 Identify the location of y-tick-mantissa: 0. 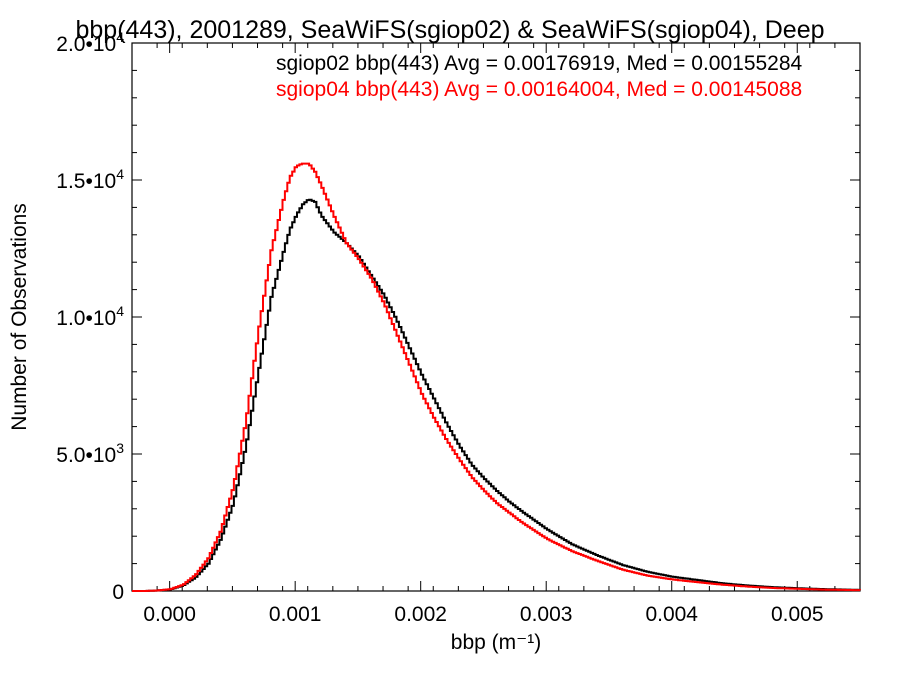
(118, 592).